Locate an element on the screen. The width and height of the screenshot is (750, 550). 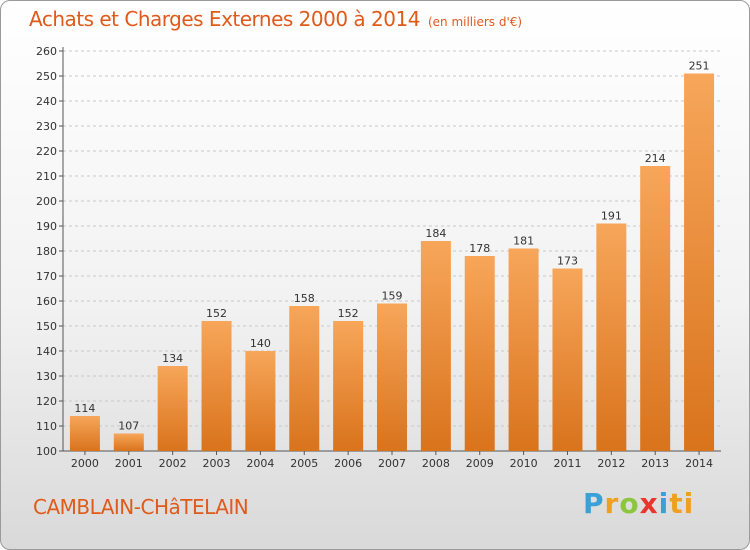
chart-subtitle: (en milliers d'€) is located at coordinates (475, 22).